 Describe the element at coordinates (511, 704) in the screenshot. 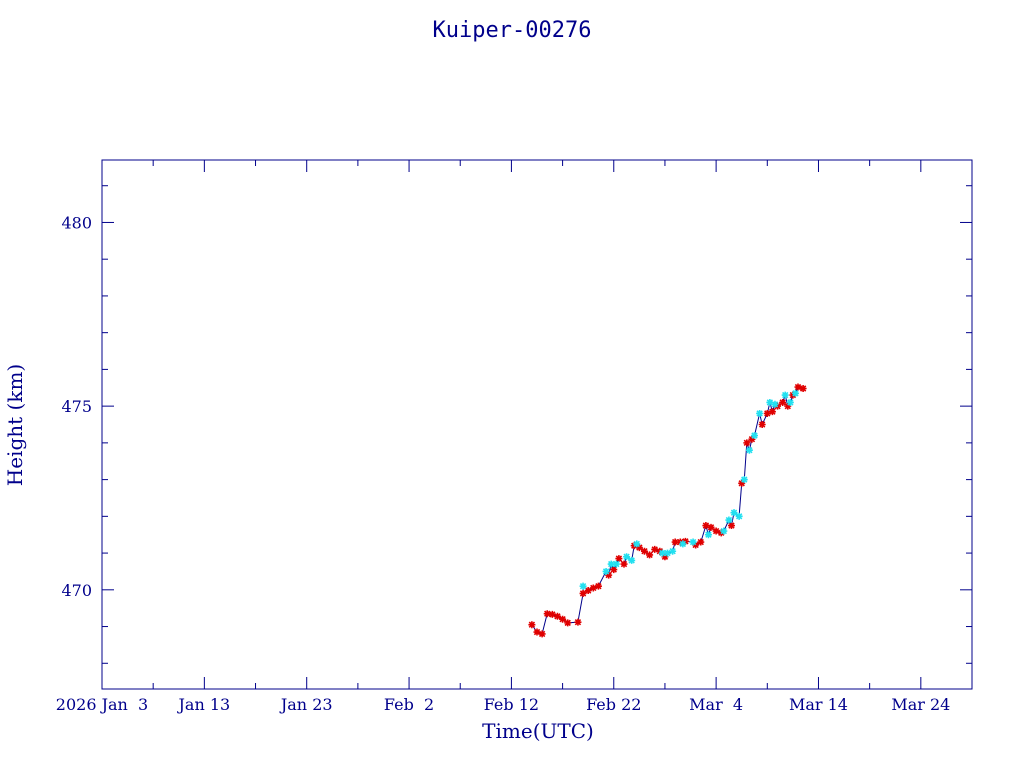

I see `x-tick-label: Feb 12` at that location.